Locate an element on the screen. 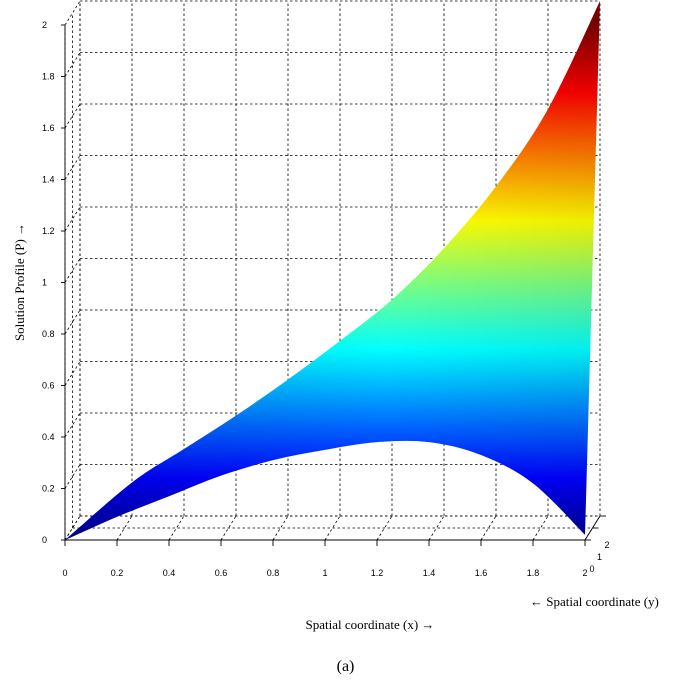 This screenshot has width=691, height=689. x-axis-label: Spatial coordinate (x) → is located at coordinates (370, 624).